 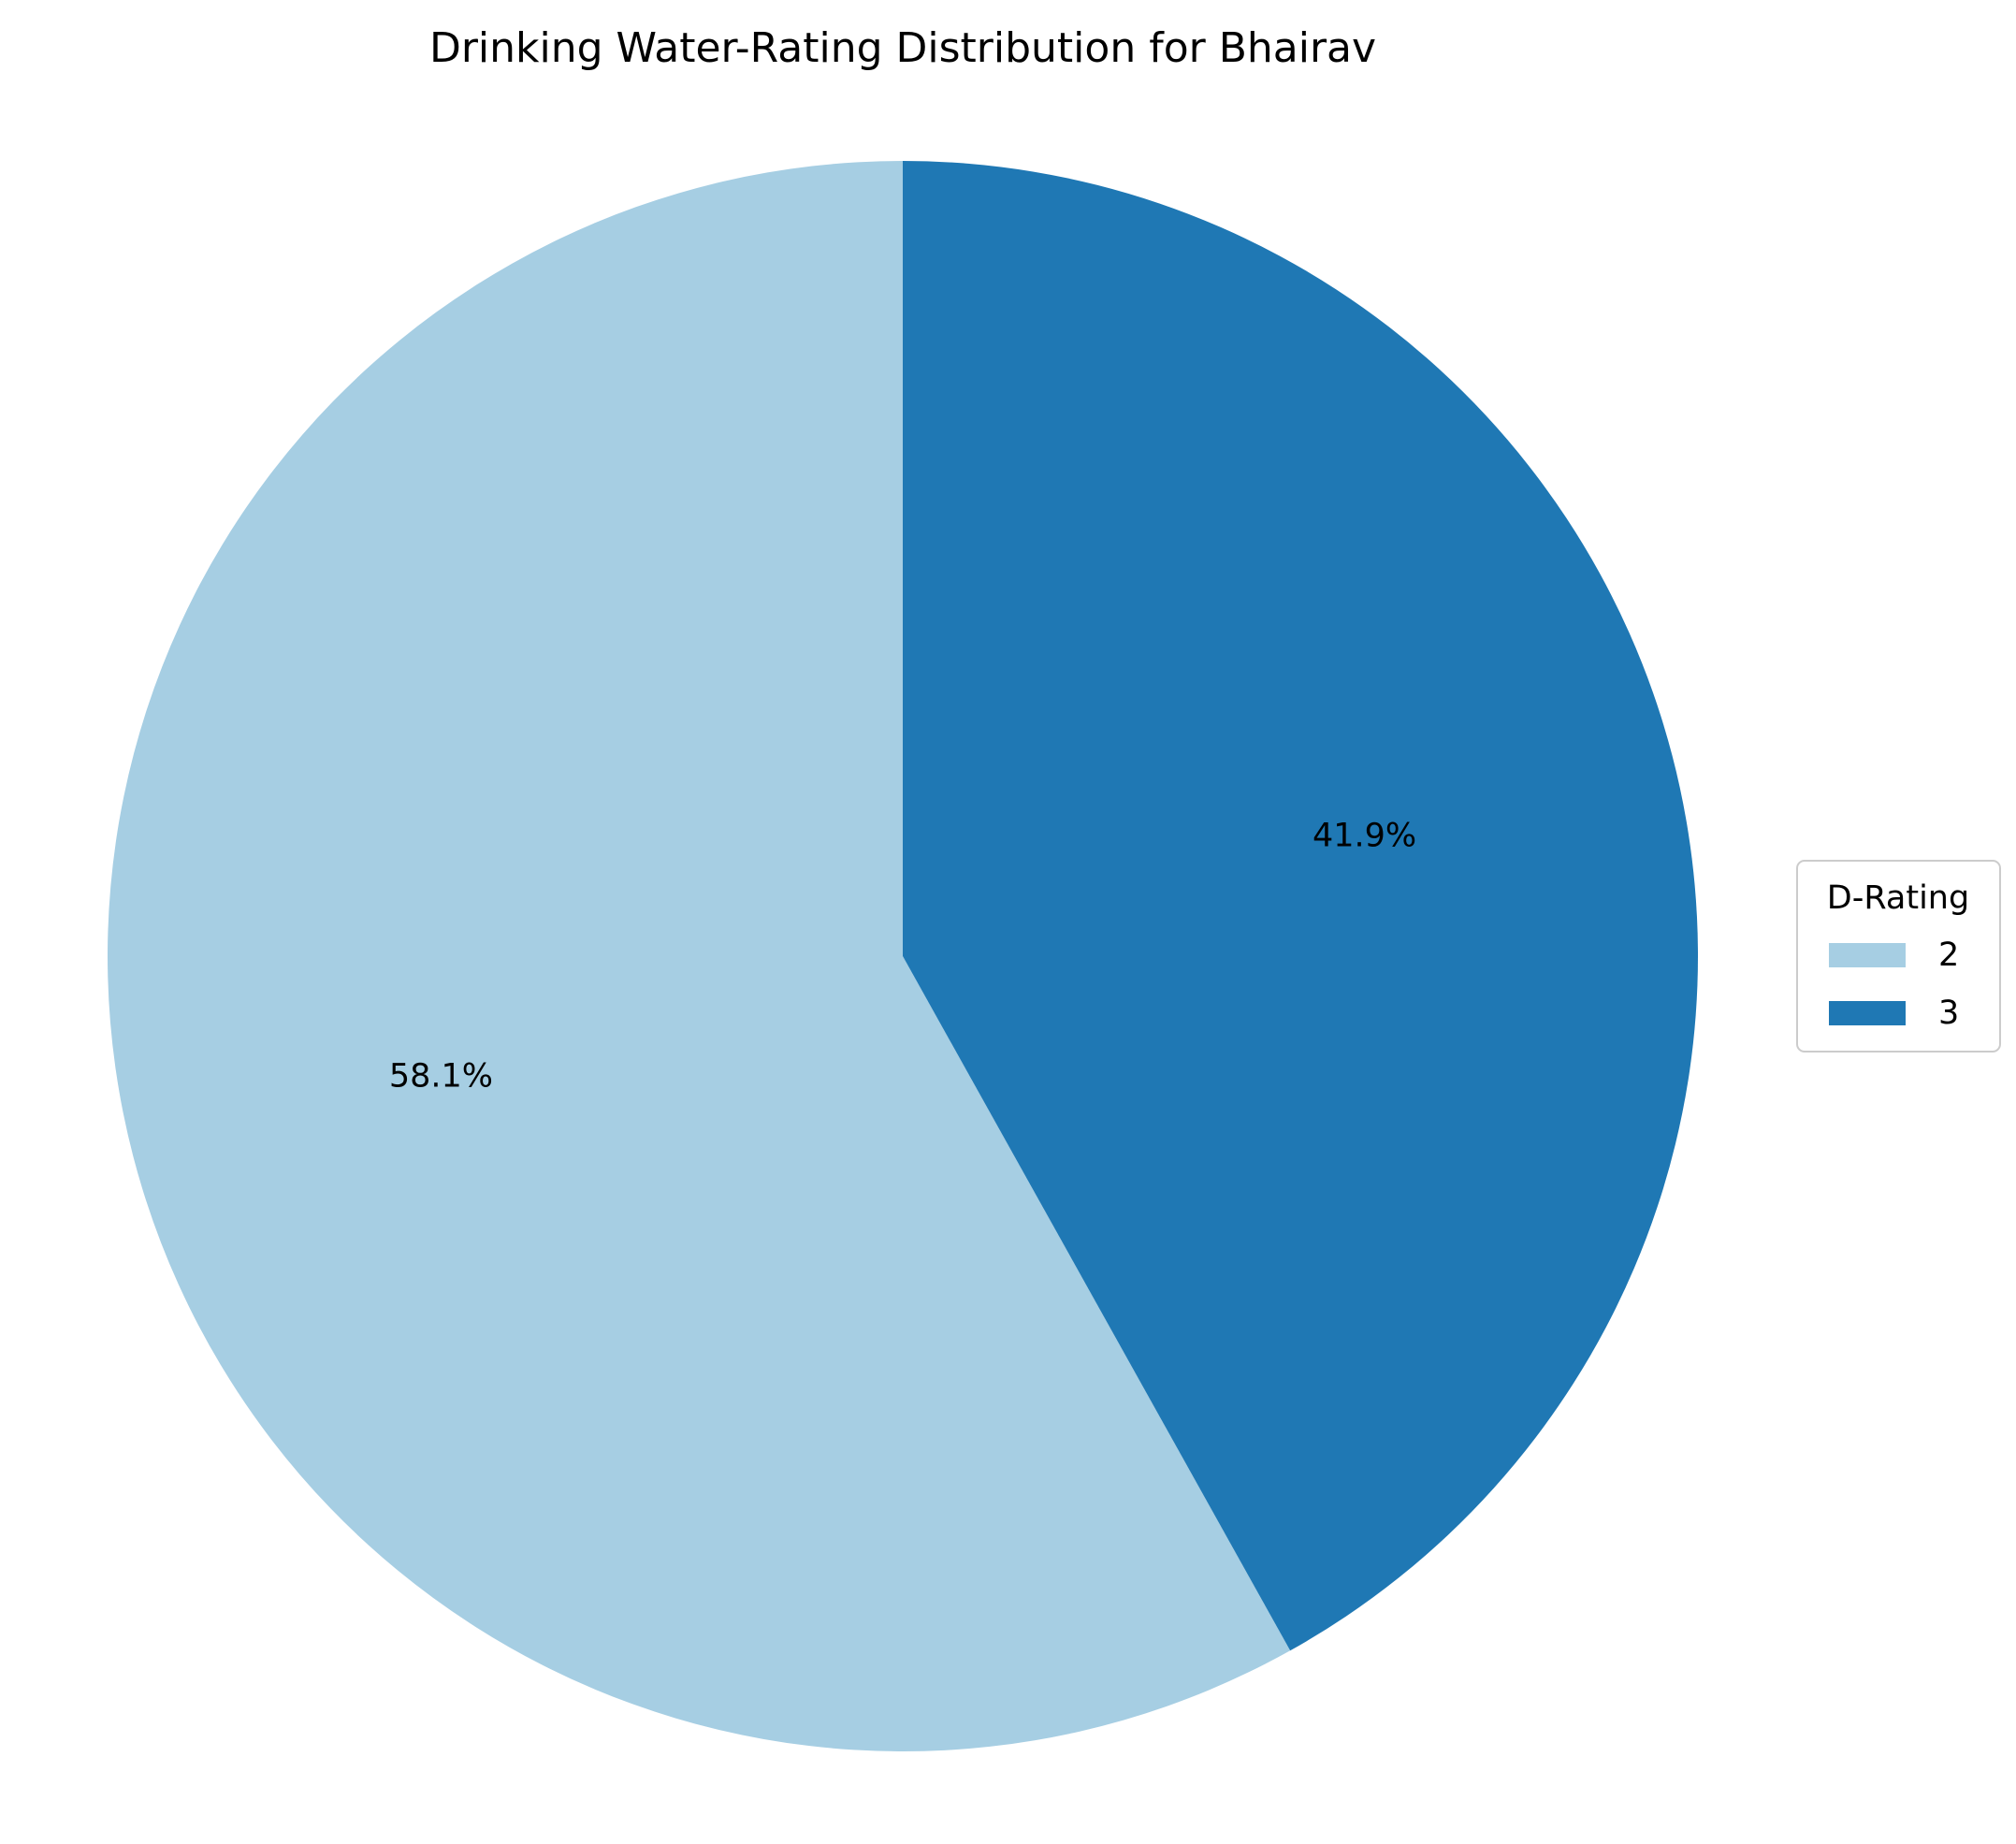 What do you see at coordinates (1365, 837) in the screenshot?
I see `pie-percent-label-3: 41.9%` at bounding box center [1365, 837].